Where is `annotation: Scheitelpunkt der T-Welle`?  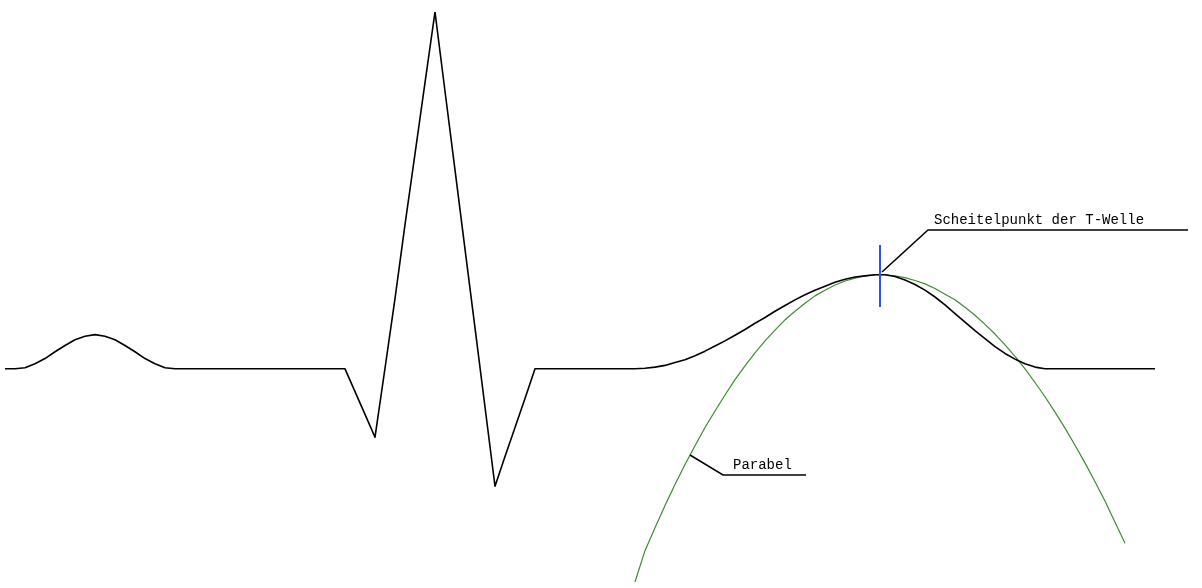
annotation: Scheitelpunkt der T-Welle is located at coordinates (1039, 220).